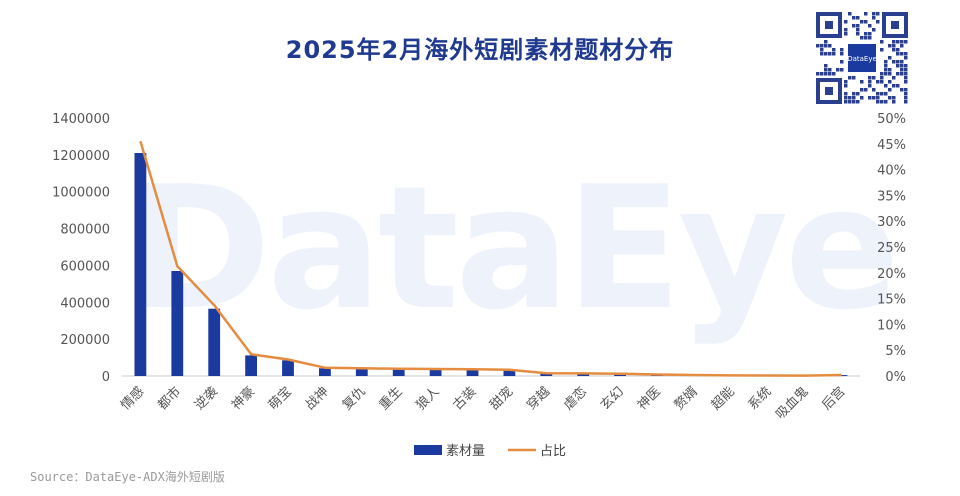 The image size is (960, 496). Describe the element at coordinates (428, 450) in the screenshot. I see `legend-swatch-bar` at that location.